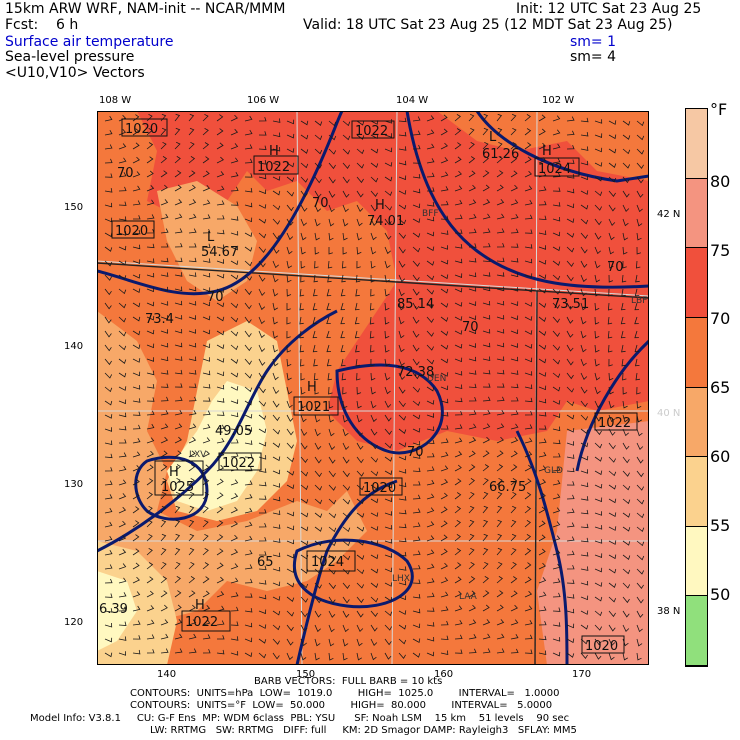  Describe the element at coordinates (70, 57) in the screenshot. I see `field-pressure: Sea-level pressure` at that location.